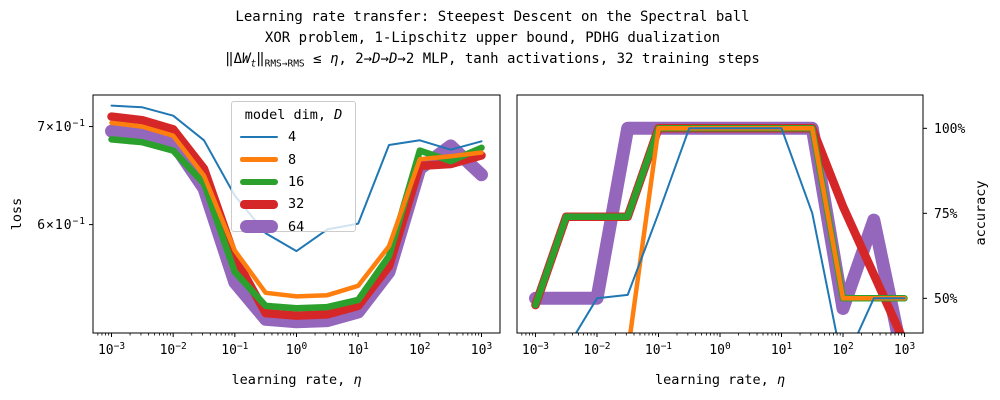 This screenshot has width=1000, height=400. Describe the element at coordinates (17, 214) in the screenshot. I see `loss-axis-label: loss` at that location.